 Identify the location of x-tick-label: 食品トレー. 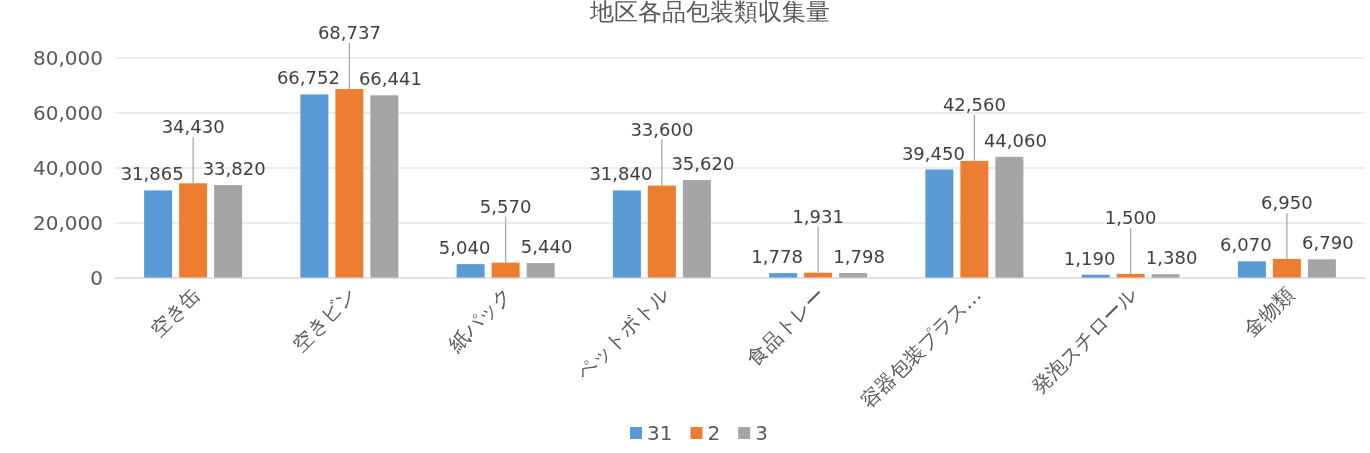
(785, 326).